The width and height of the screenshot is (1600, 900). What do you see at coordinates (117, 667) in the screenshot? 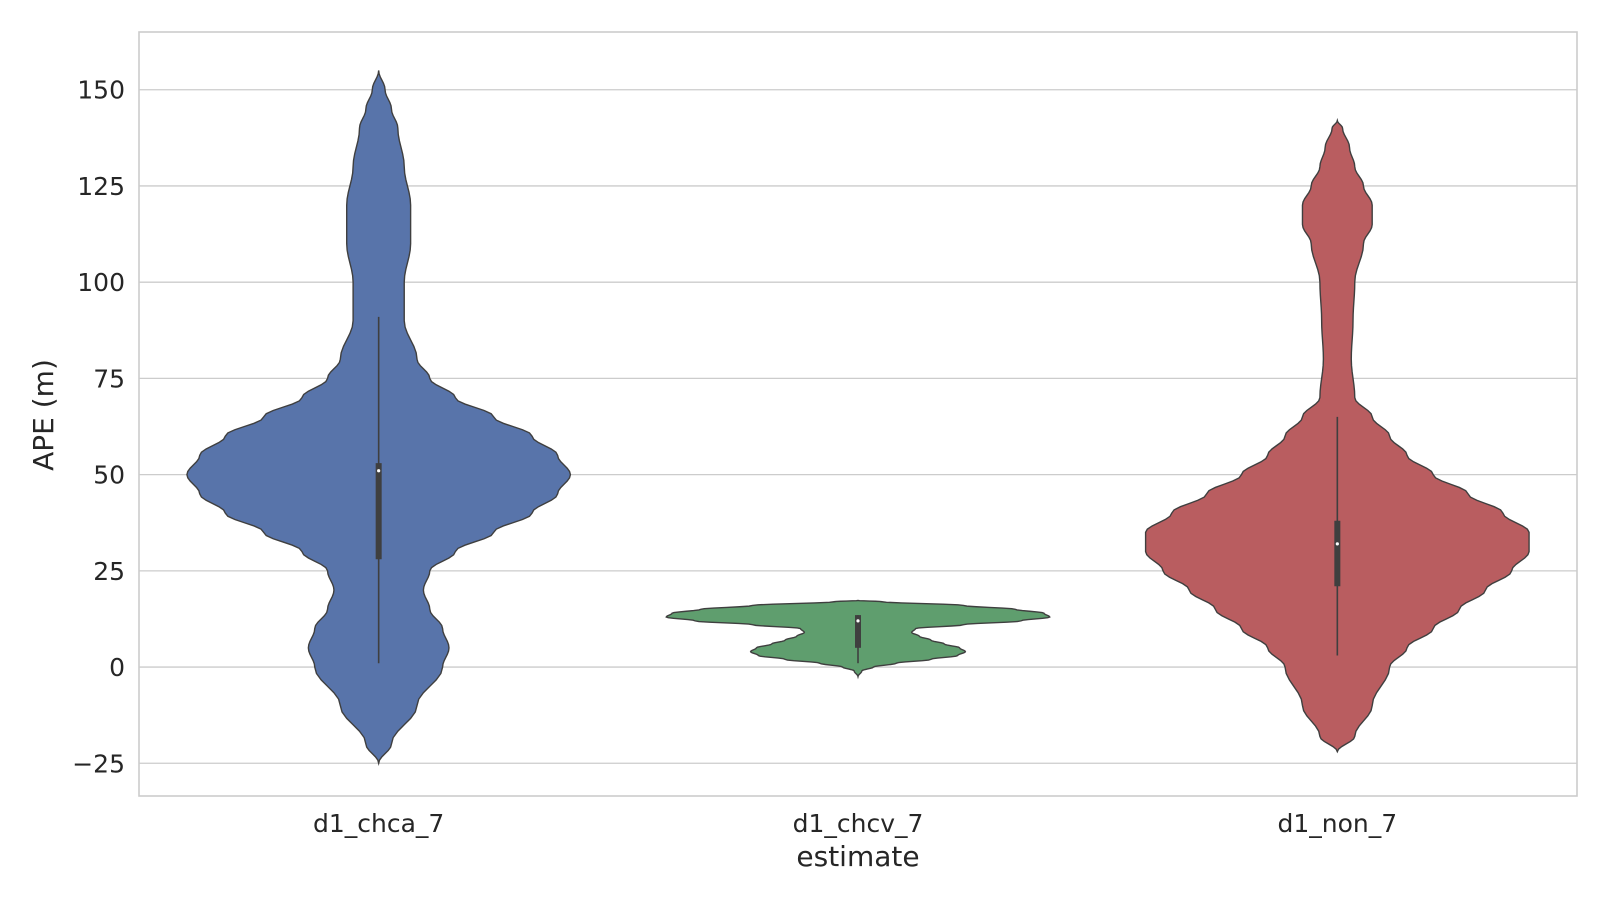
I see `y-tick-label: 0` at bounding box center [117, 667].